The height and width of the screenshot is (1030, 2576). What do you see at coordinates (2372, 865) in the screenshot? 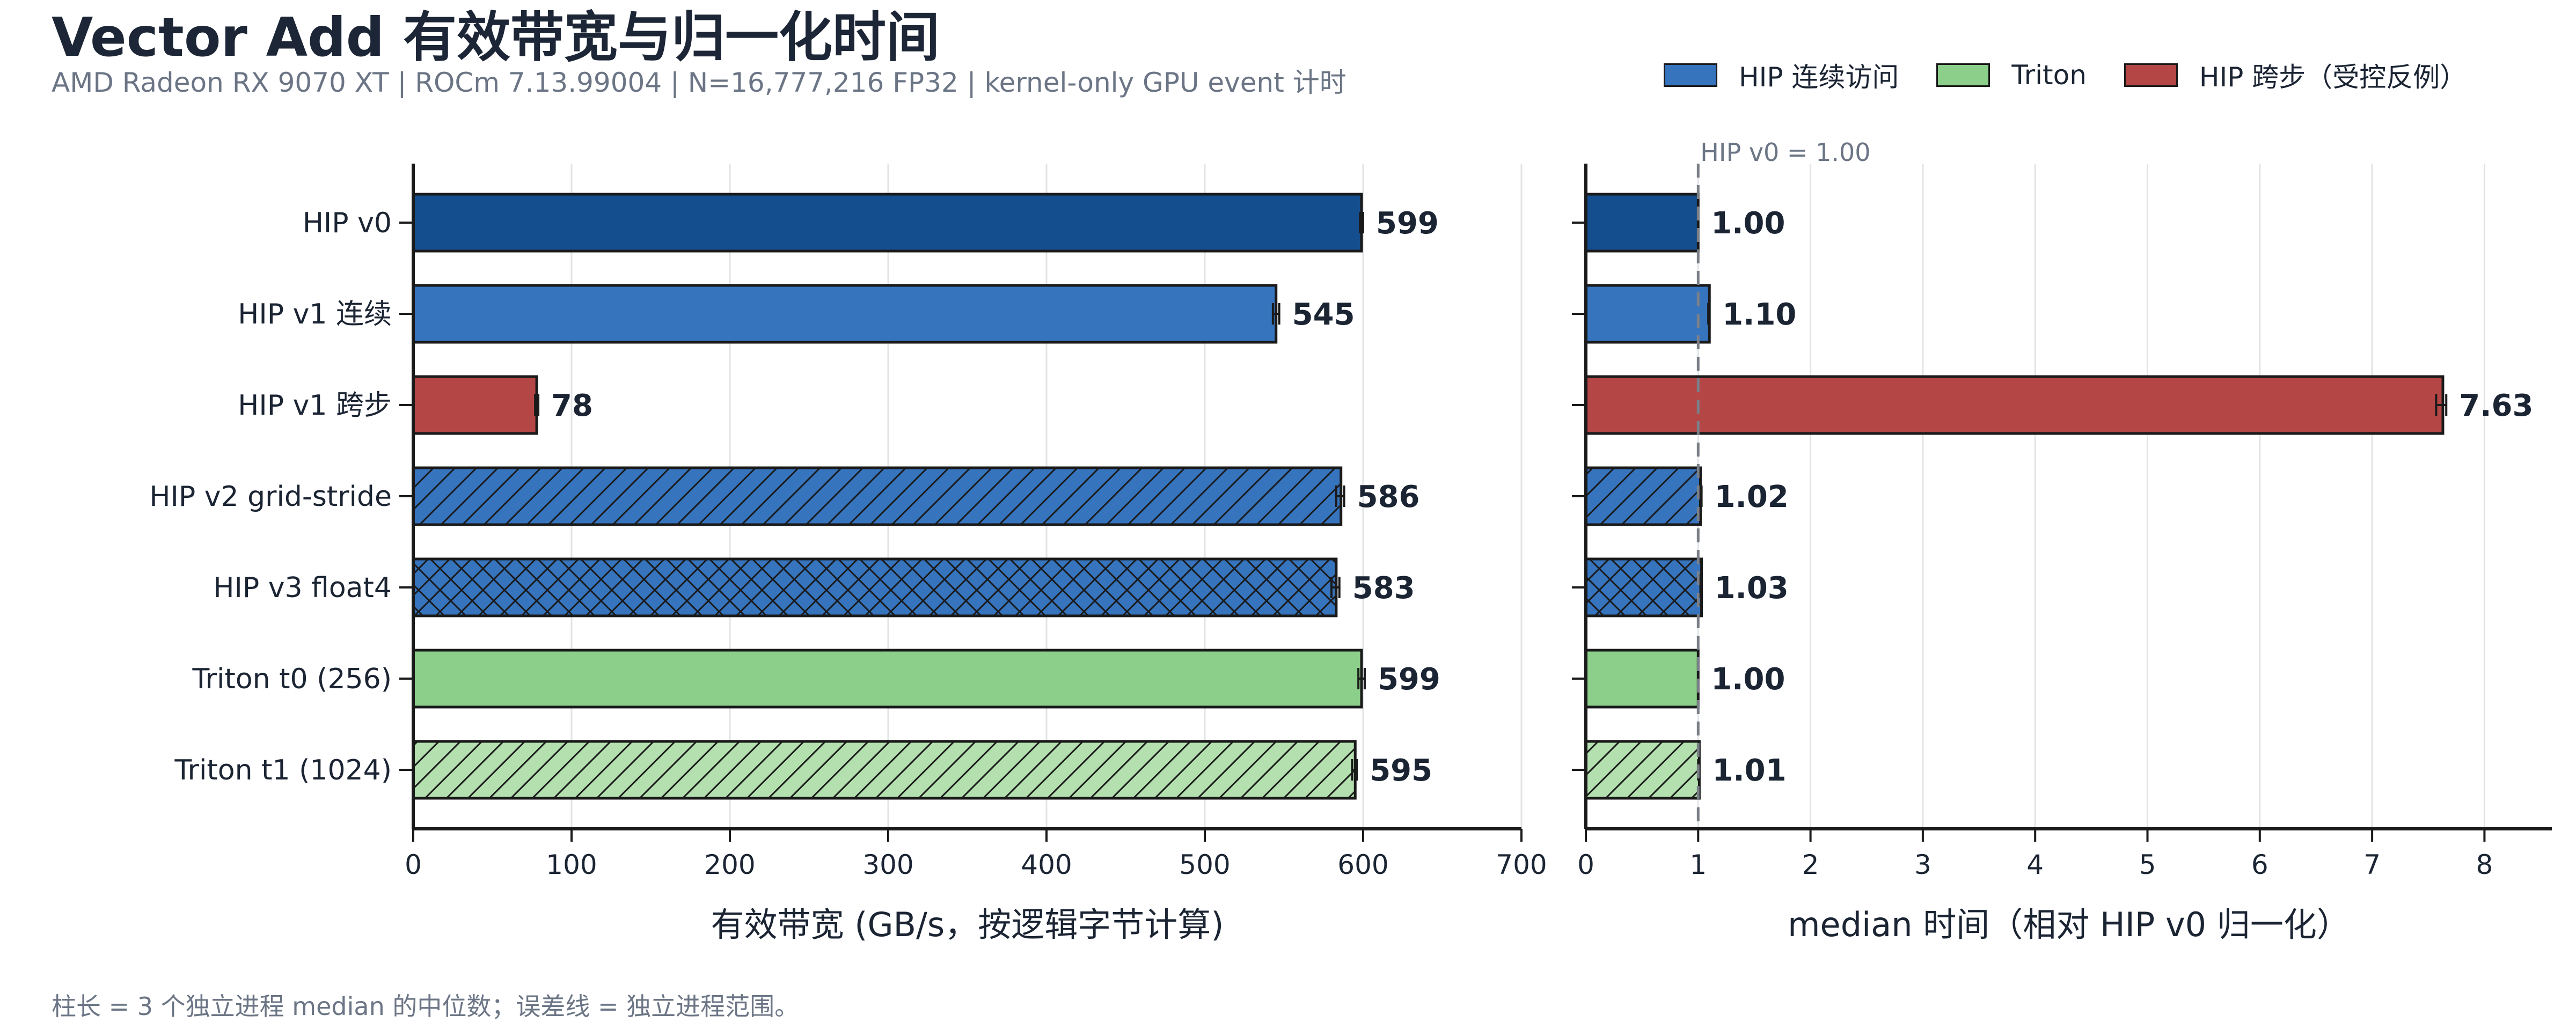
I see `x-tick-label: 7` at bounding box center [2372, 865].